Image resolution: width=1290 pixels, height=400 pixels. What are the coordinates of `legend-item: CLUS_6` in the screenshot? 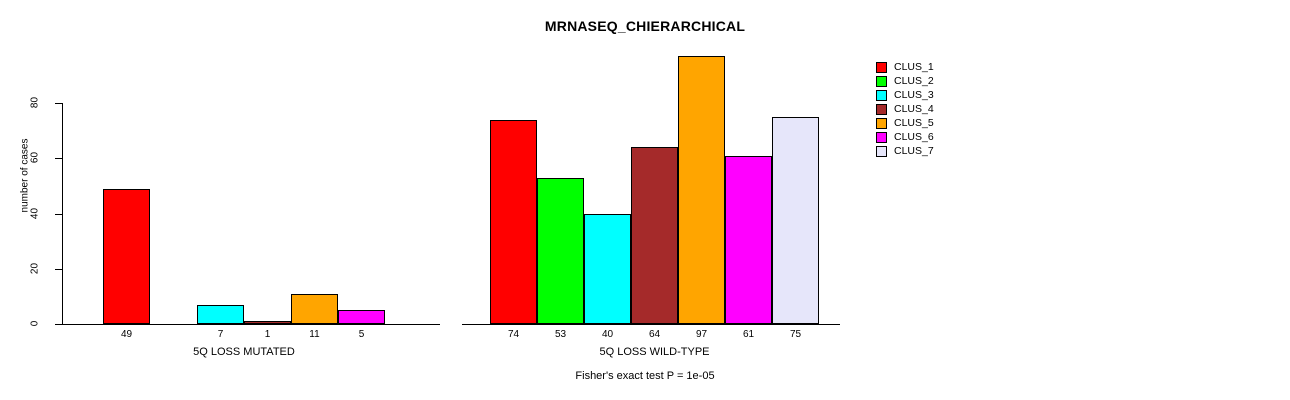 It's located at (905, 137).